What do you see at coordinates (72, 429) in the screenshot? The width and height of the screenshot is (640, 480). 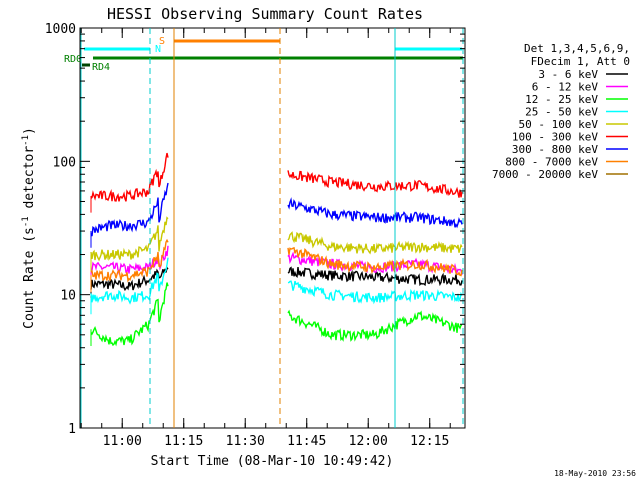 I see `y-tick-label: 1` at bounding box center [72, 429].